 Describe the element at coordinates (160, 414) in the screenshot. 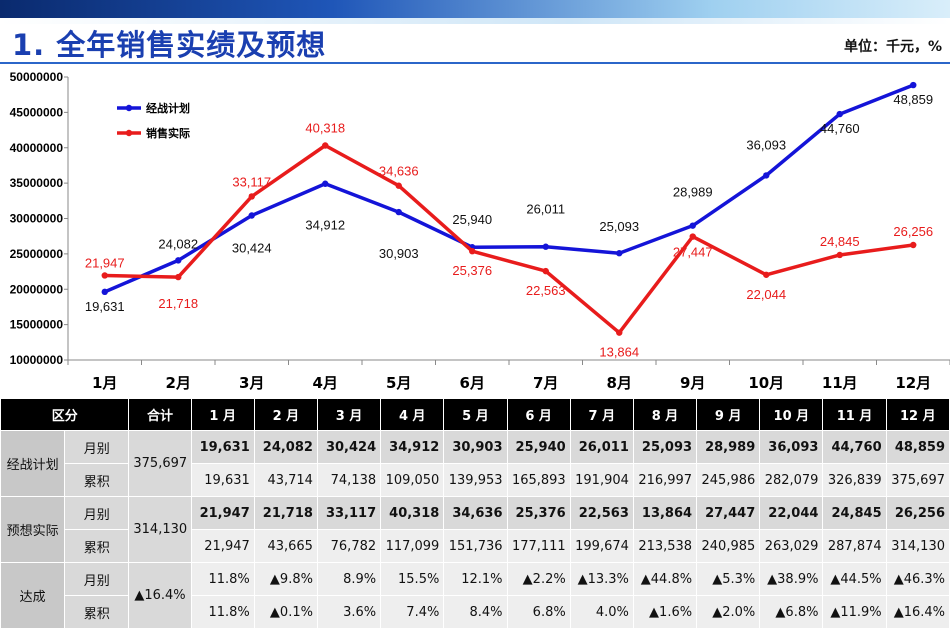

I see `header-cell: 合计` at that location.